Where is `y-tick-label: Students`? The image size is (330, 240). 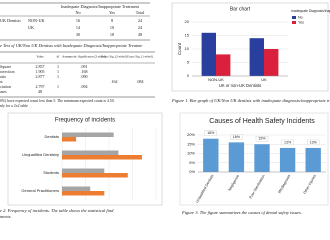
y-tick-label: Students is located at coordinates (51, 172).